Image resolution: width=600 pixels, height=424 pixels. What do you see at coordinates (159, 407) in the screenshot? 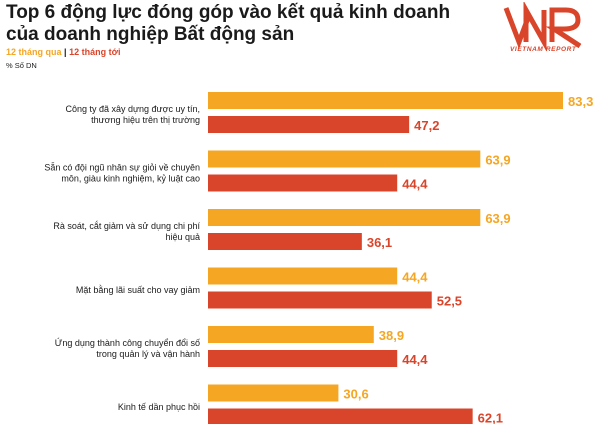
I see `category-label: Kinh tế dần phục hồi` at bounding box center [159, 407].